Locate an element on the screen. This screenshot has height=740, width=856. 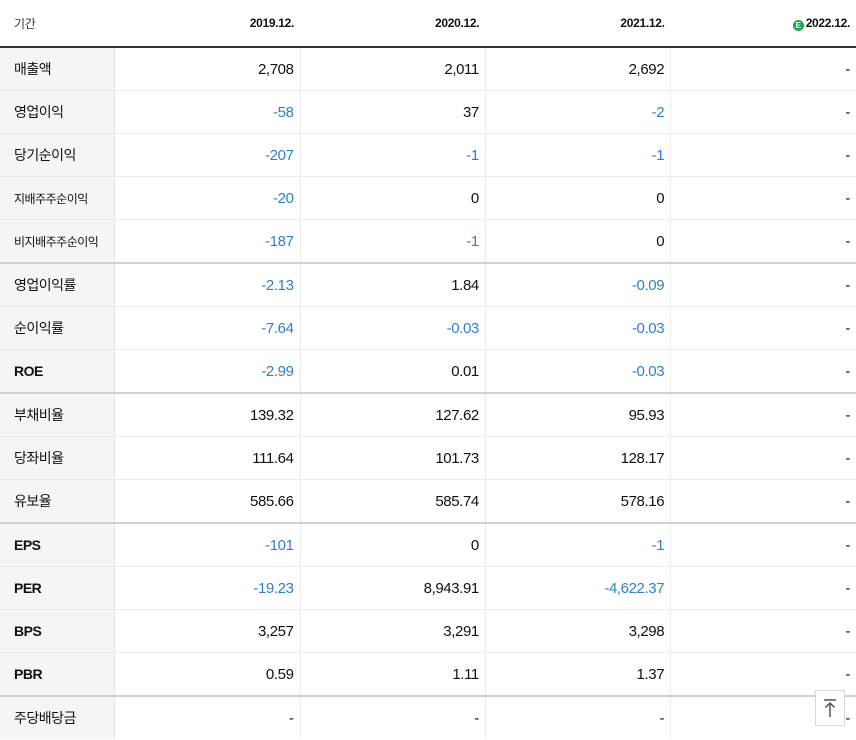
table-row: 영업이익률 -2.13 1.84 -0.09 - is located at coordinates (428, 284).